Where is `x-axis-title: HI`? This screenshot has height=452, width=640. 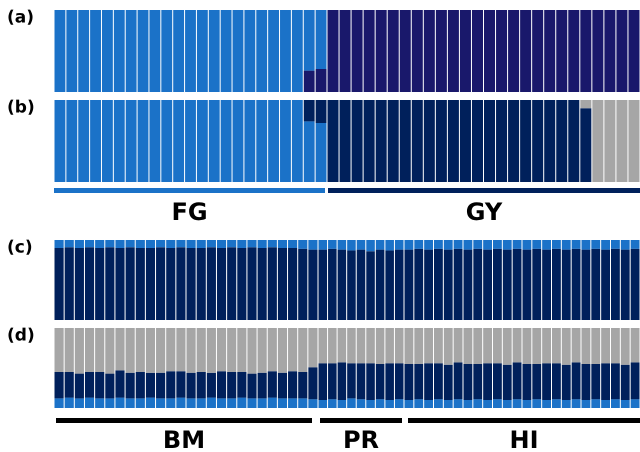 x-axis-title: HI is located at coordinates (524, 439).